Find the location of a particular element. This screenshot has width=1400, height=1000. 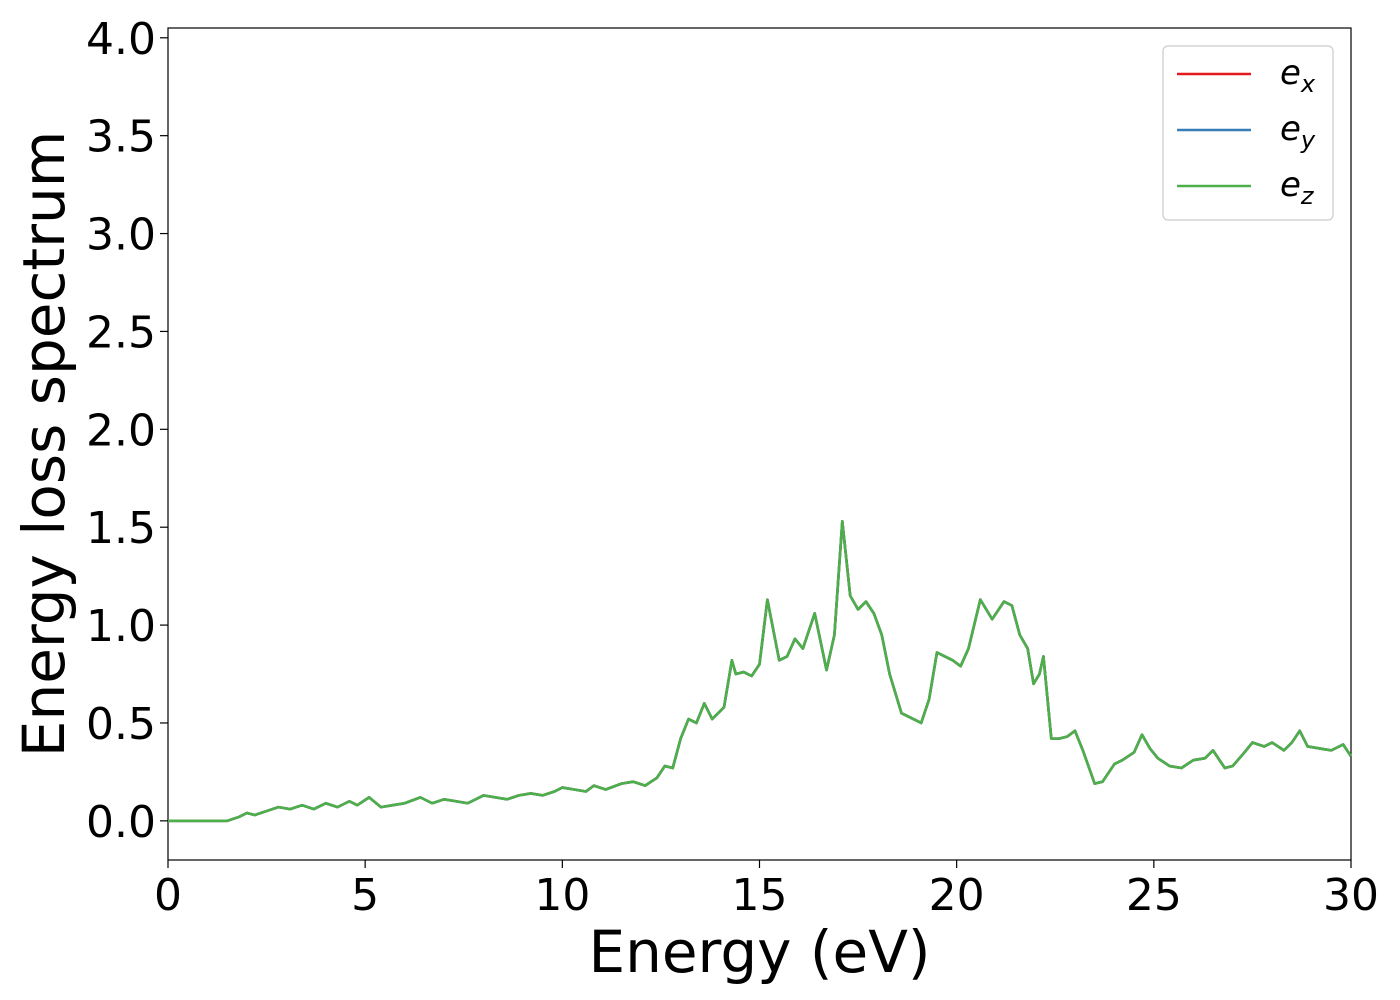

y-axis: 0.0 0.5 1.0 1.5 2.0 2.5 3.0 3.5 4.0 is located at coordinates (127, 431).